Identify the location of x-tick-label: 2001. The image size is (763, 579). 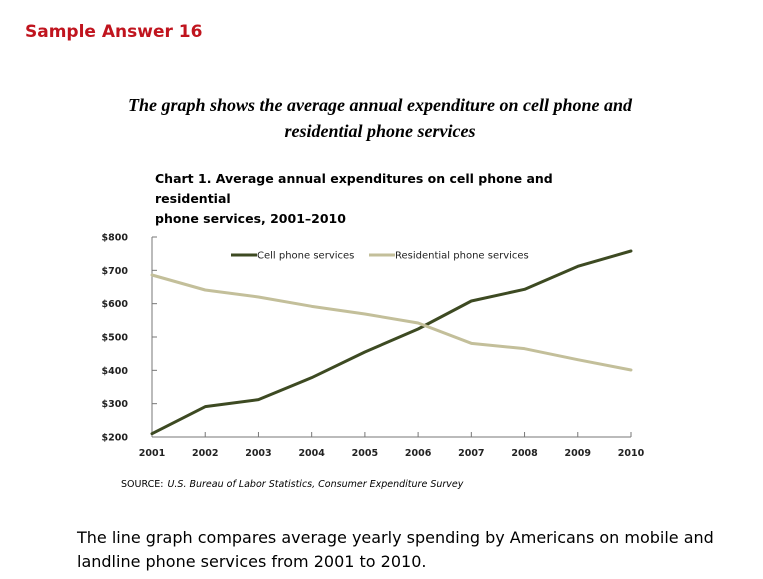
(152, 453).